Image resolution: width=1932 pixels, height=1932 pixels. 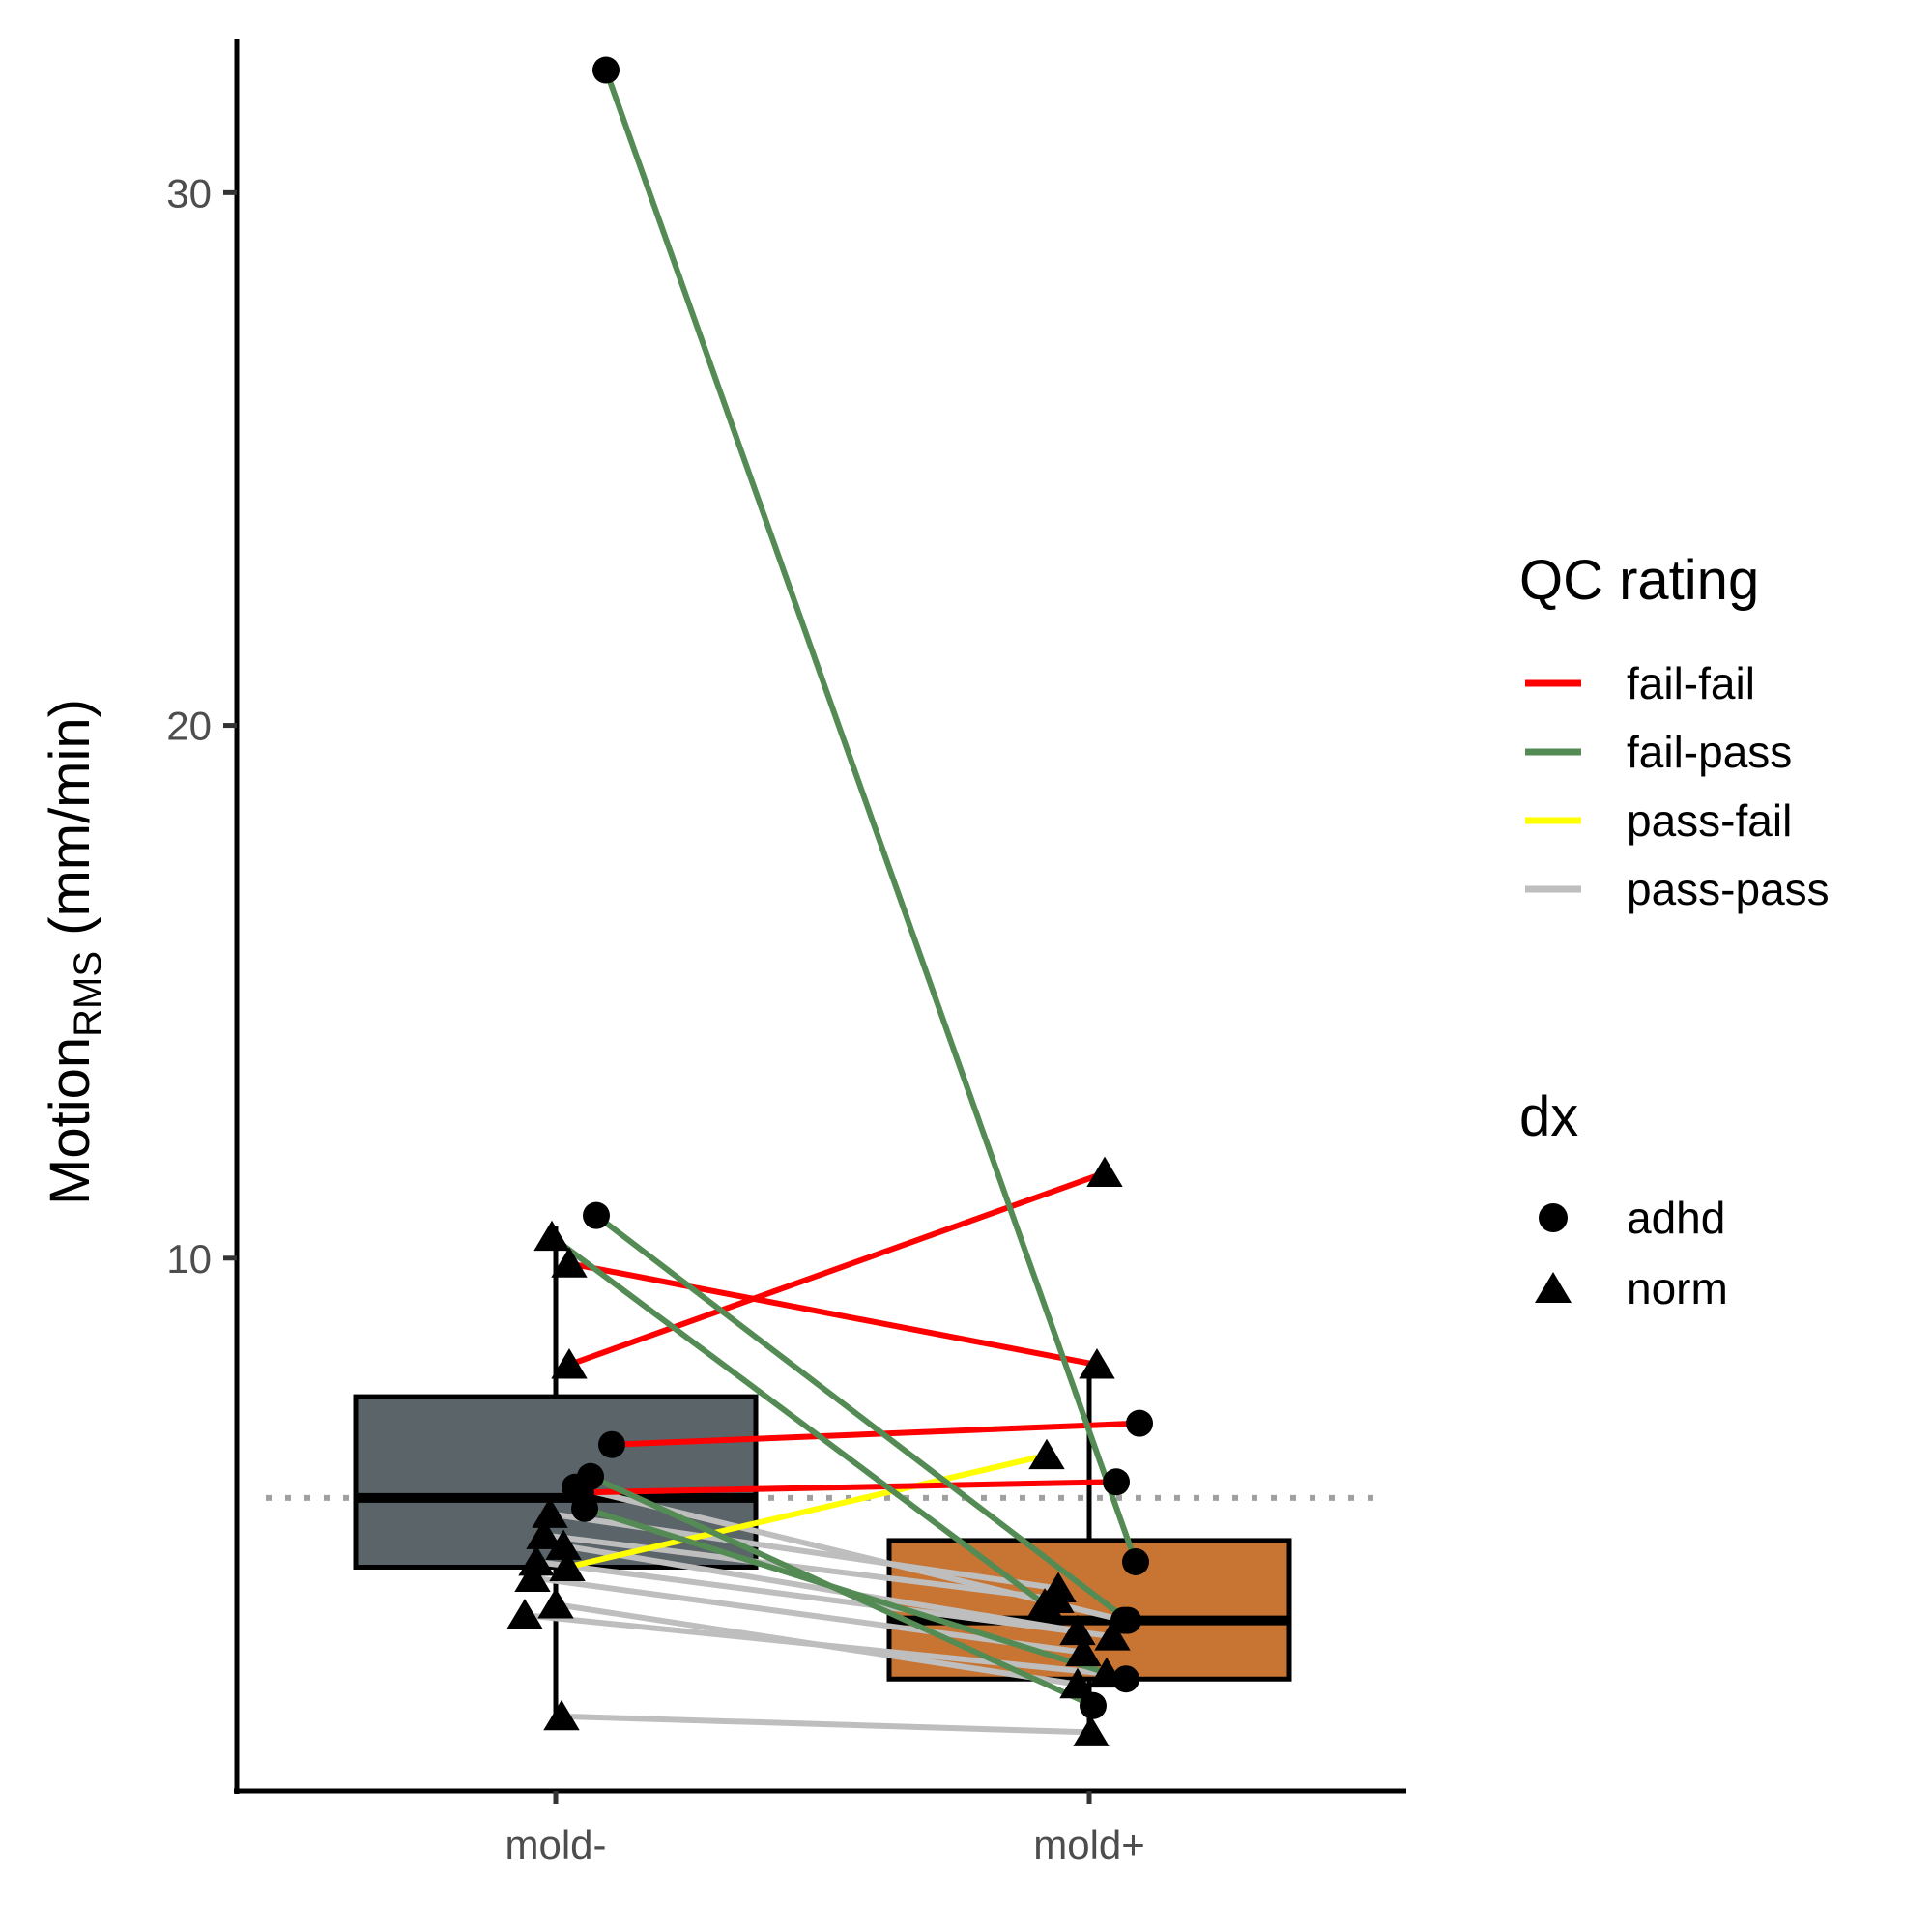 What do you see at coordinates (88, 994) in the screenshot?
I see `y-axis-title-subscript: RMS` at bounding box center [88, 994].